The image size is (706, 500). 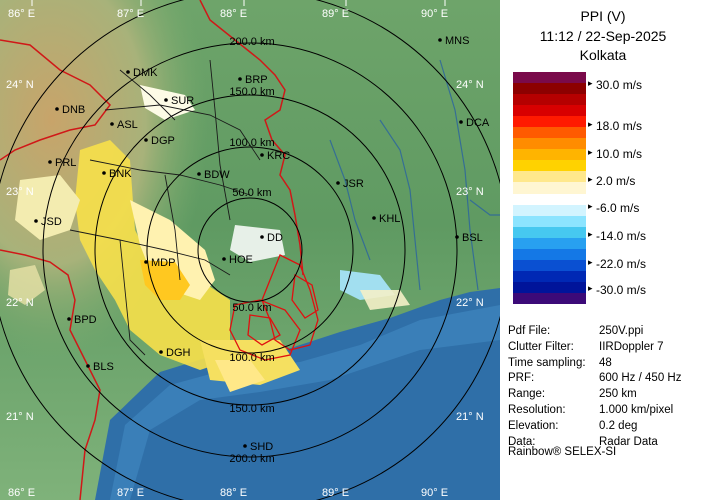 What do you see at coordinates (611, 181) in the screenshot?
I see `color-scale-label: 2.0 m/s` at bounding box center [611, 181].